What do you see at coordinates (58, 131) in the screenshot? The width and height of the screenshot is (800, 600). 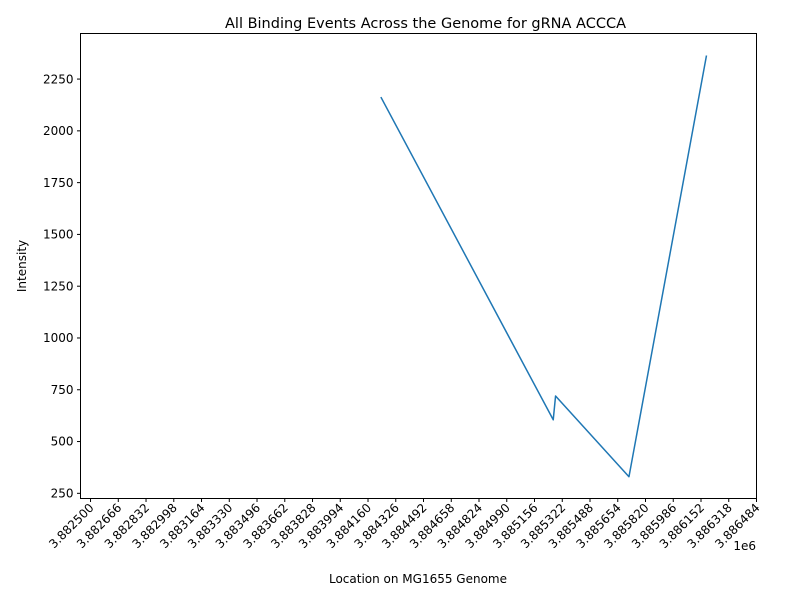 I see `y-tick-label: 2000` at bounding box center [58, 131].